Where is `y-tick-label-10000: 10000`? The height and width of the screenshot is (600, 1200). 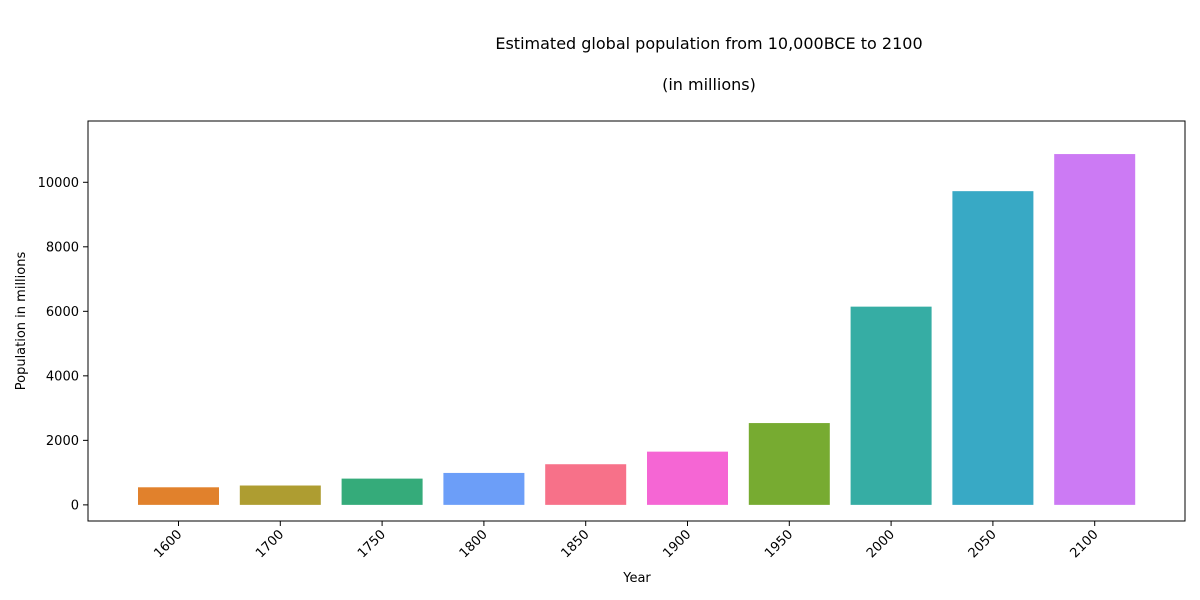 y-tick-label-10000: 10000 is located at coordinates (58, 183).